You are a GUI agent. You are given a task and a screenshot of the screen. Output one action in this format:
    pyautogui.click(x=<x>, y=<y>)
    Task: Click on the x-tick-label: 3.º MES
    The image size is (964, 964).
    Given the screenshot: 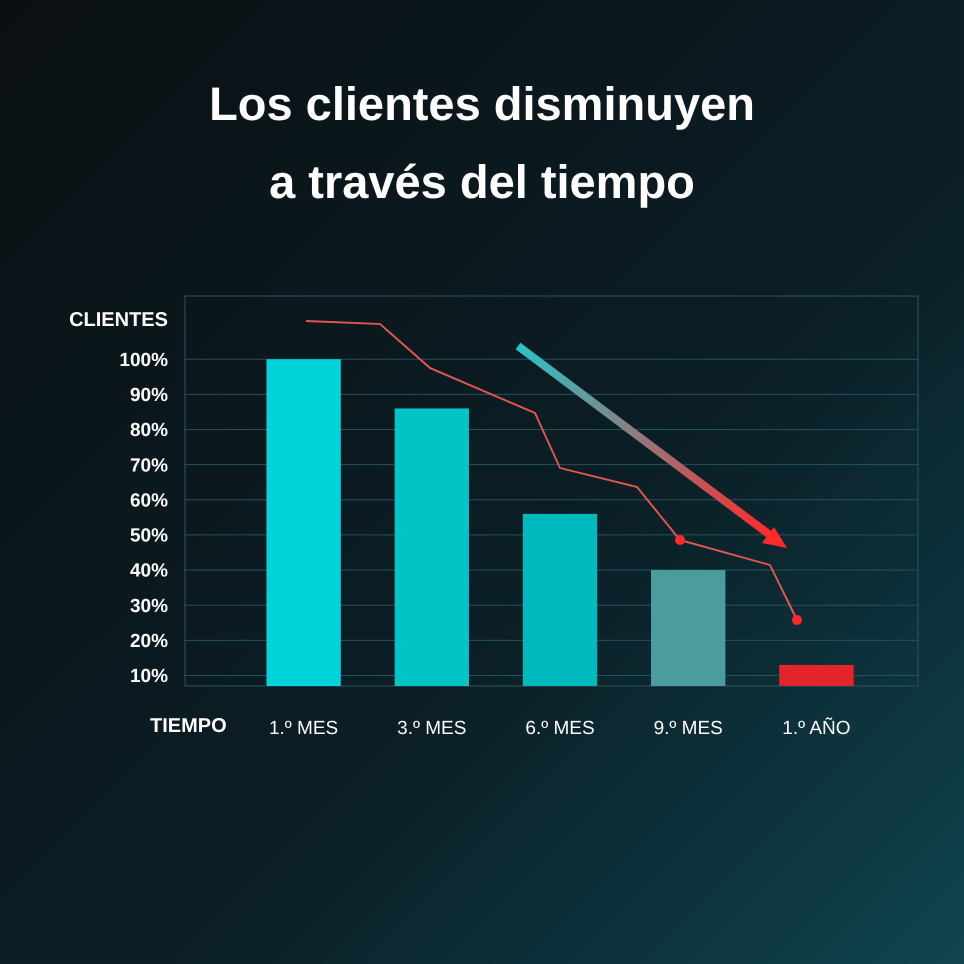 What is the action you would take?
    pyautogui.click(x=431, y=728)
    